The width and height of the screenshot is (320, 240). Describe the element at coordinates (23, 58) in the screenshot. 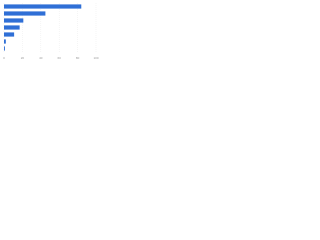

I see `x-tick-label: 20` at that location.